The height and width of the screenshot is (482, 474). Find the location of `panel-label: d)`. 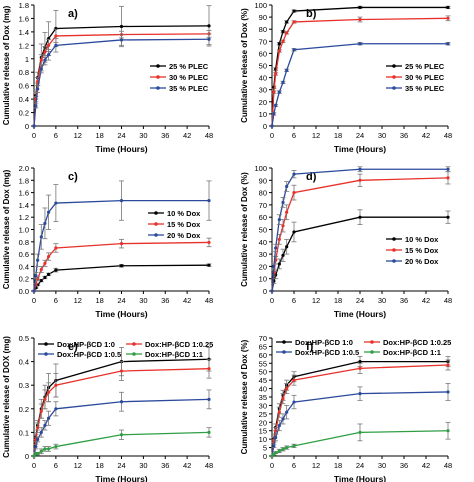

panel-label: d) is located at coordinates (311, 177).